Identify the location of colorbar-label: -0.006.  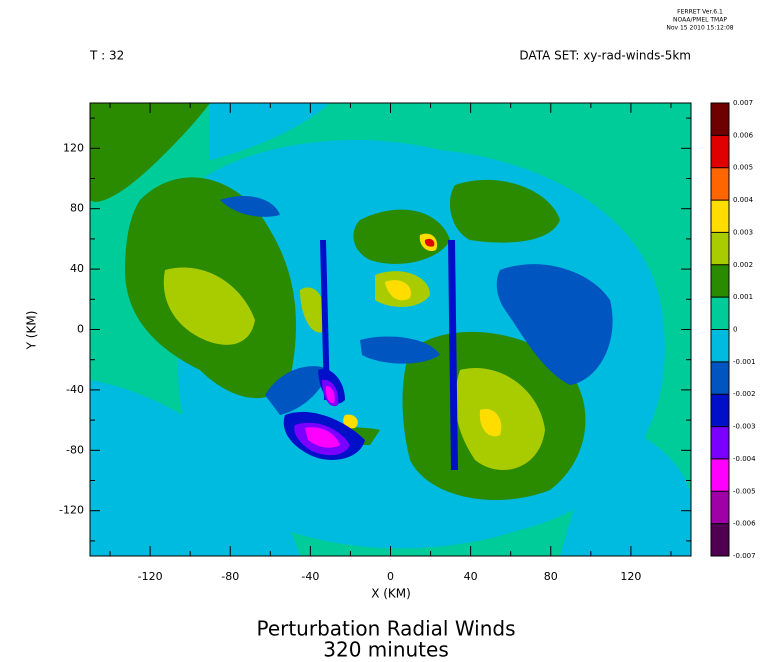
(744, 524).